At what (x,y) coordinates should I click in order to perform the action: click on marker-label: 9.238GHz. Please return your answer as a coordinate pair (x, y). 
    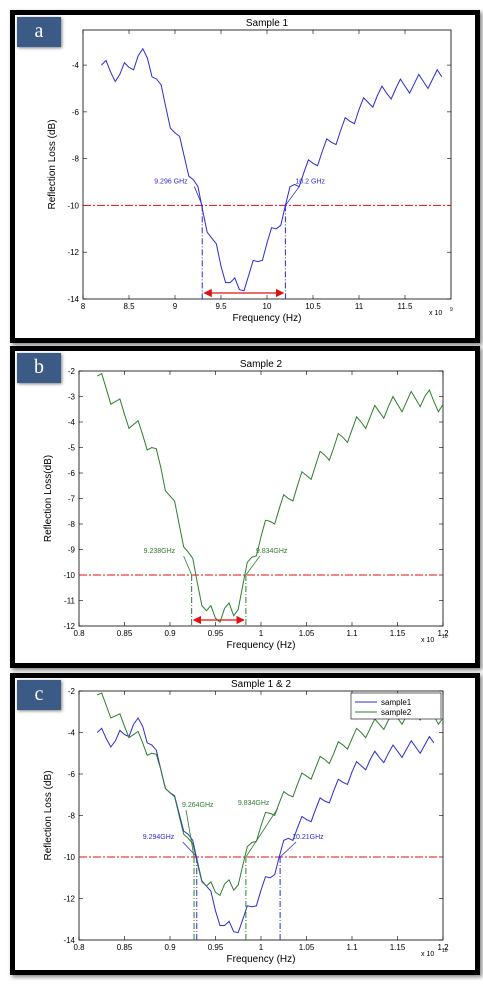
    Looking at the image, I should click on (160, 551).